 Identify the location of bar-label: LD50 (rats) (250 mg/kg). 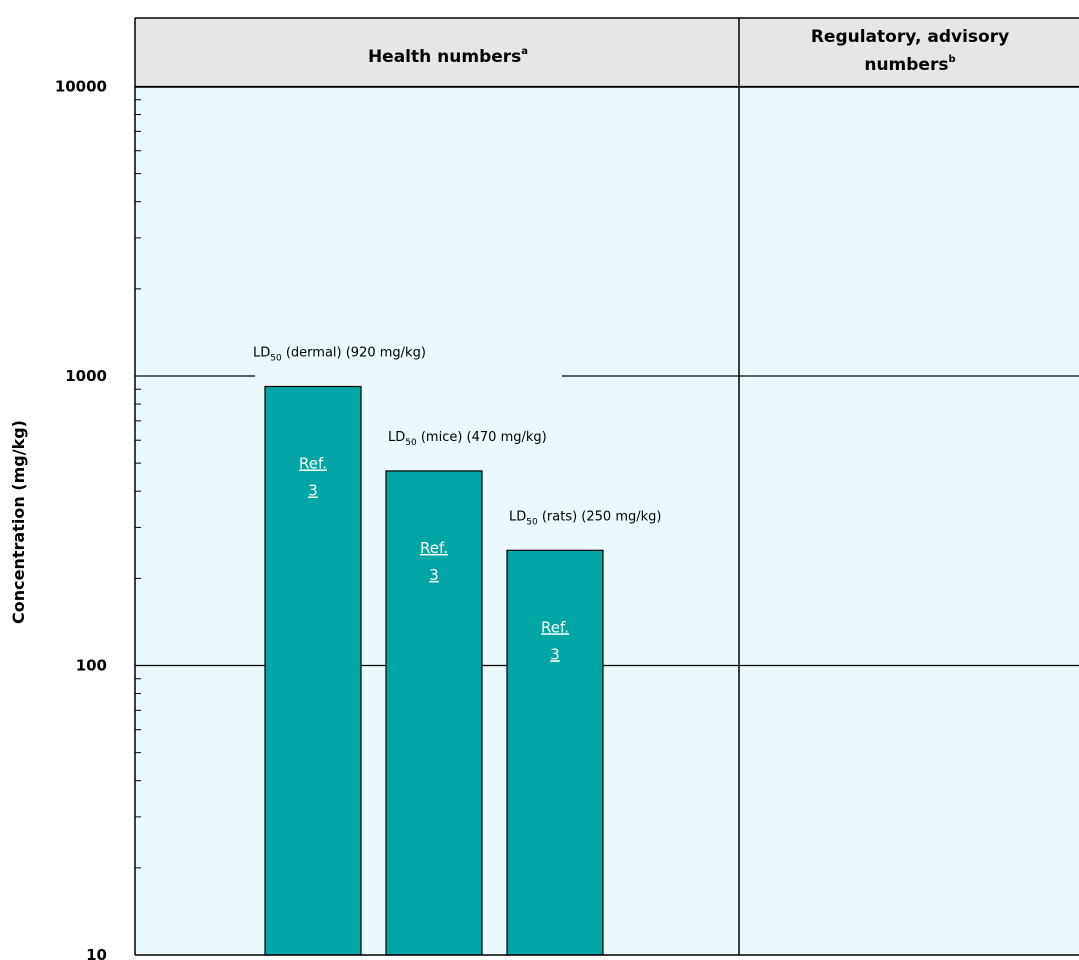
(585, 518).